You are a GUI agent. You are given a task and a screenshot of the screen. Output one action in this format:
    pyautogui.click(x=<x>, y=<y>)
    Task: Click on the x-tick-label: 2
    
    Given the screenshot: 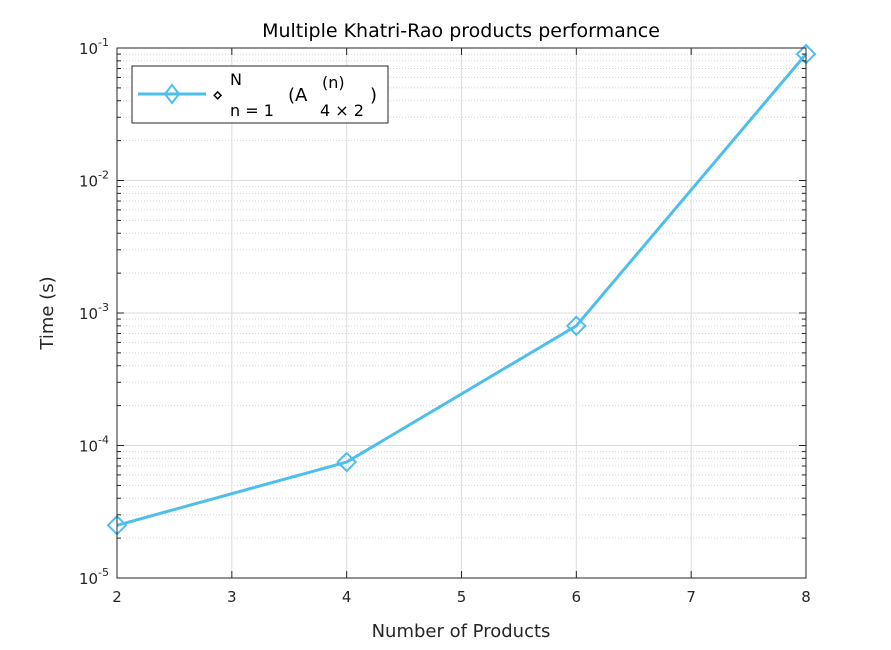 What is the action you would take?
    pyautogui.click(x=117, y=597)
    